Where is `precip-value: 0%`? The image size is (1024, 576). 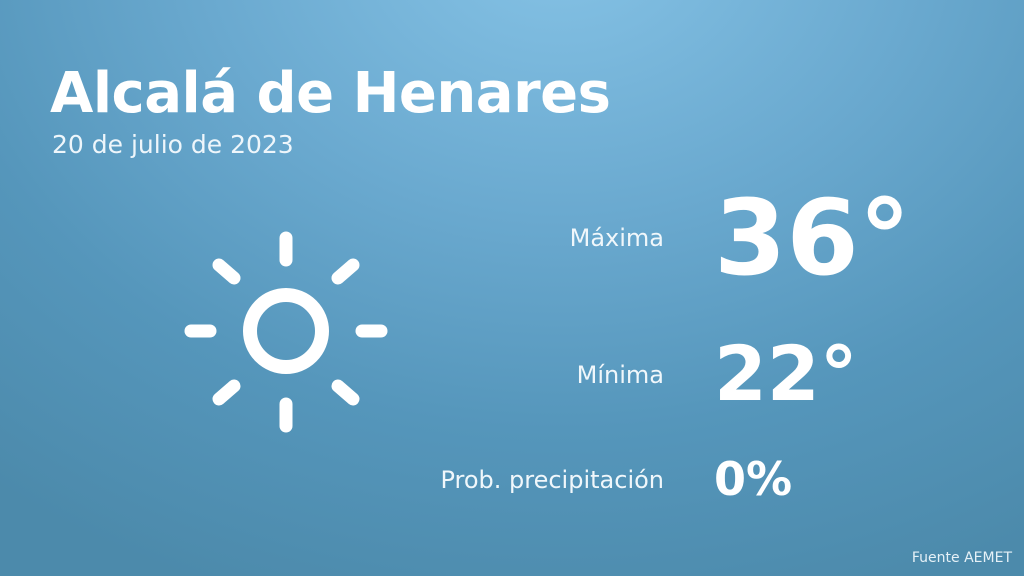 precip-value: 0% is located at coordinates (753, 479).